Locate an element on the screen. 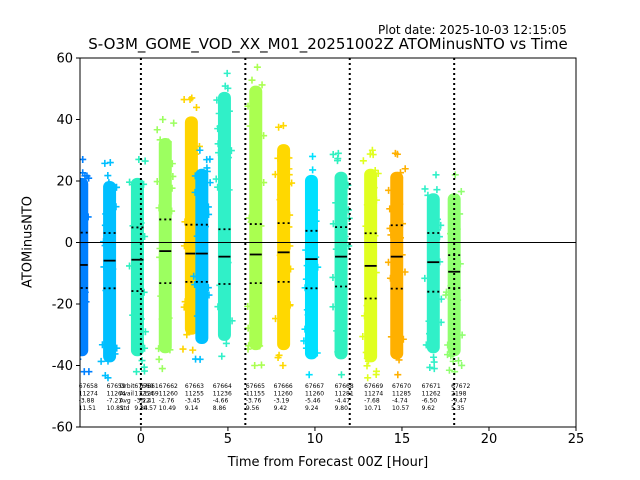 The image size is (640, 480). orbit-stat-text: 67671 is located at coordinates (431, 386).